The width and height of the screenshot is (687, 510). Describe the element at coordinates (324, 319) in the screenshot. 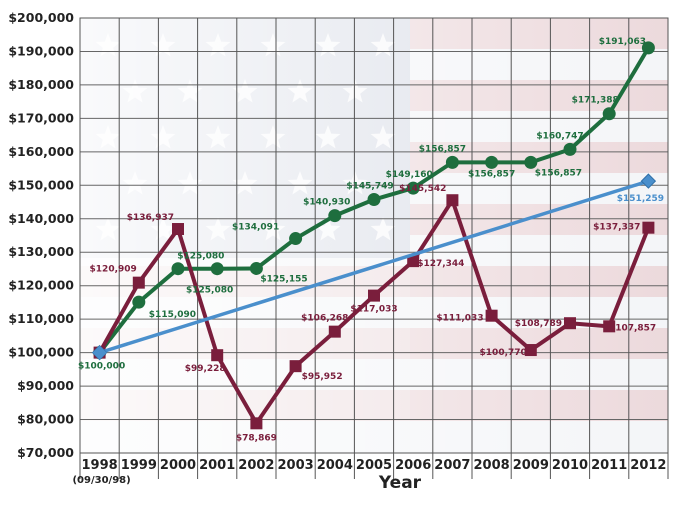

I see `data-label: $106,268` at that location.